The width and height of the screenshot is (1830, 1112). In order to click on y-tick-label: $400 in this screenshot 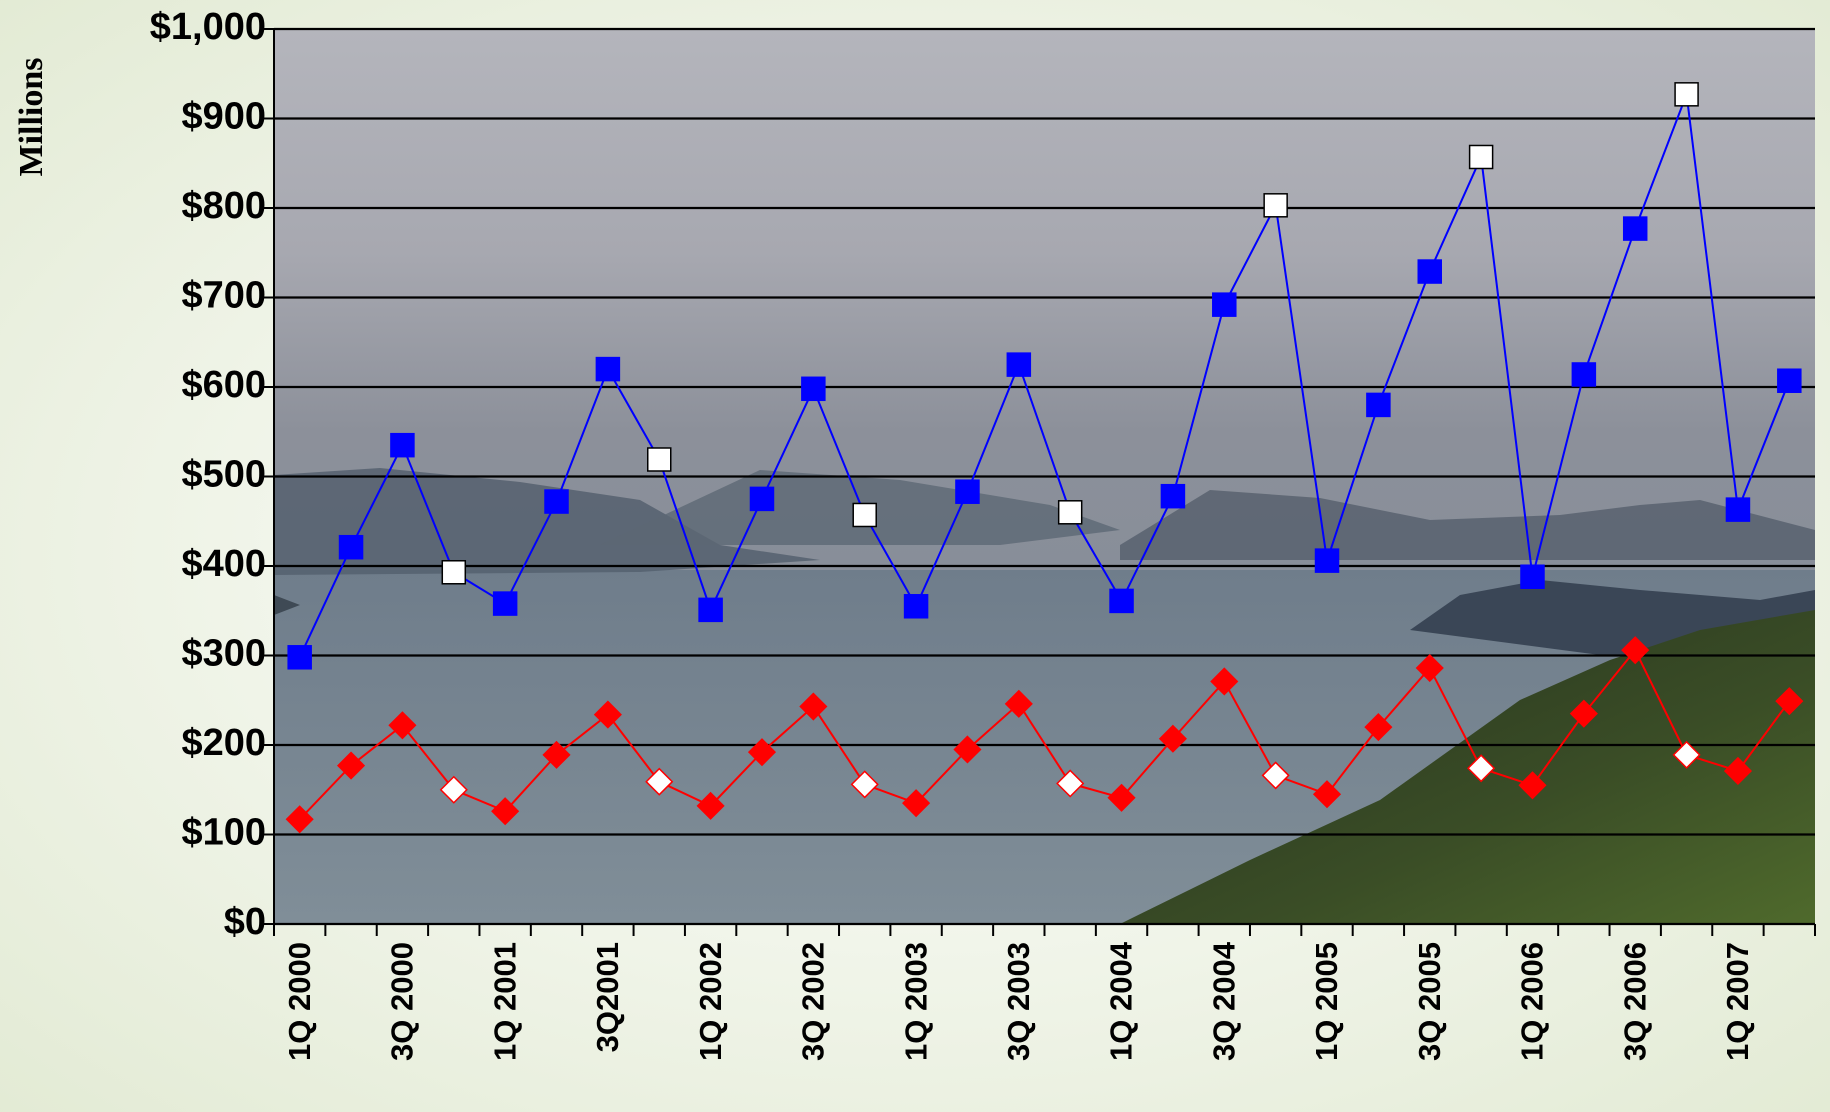, I will do `click(223, 564)`.